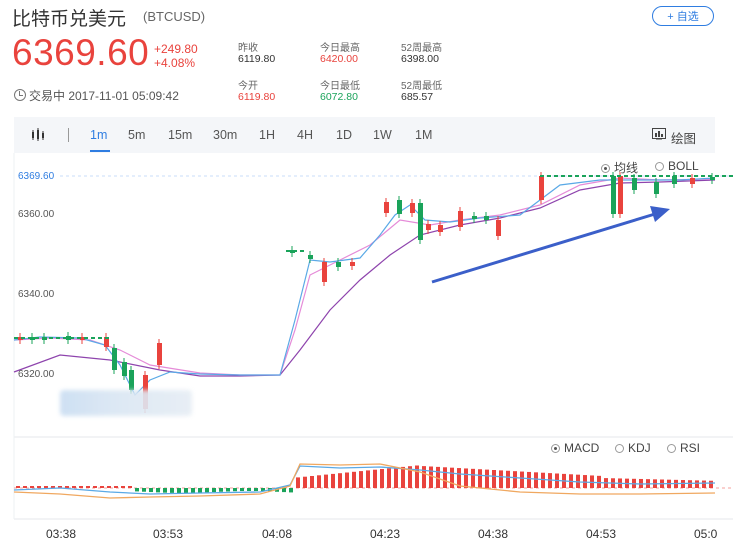  I want to click on change-absolute: +249.80, so click(176, 49).